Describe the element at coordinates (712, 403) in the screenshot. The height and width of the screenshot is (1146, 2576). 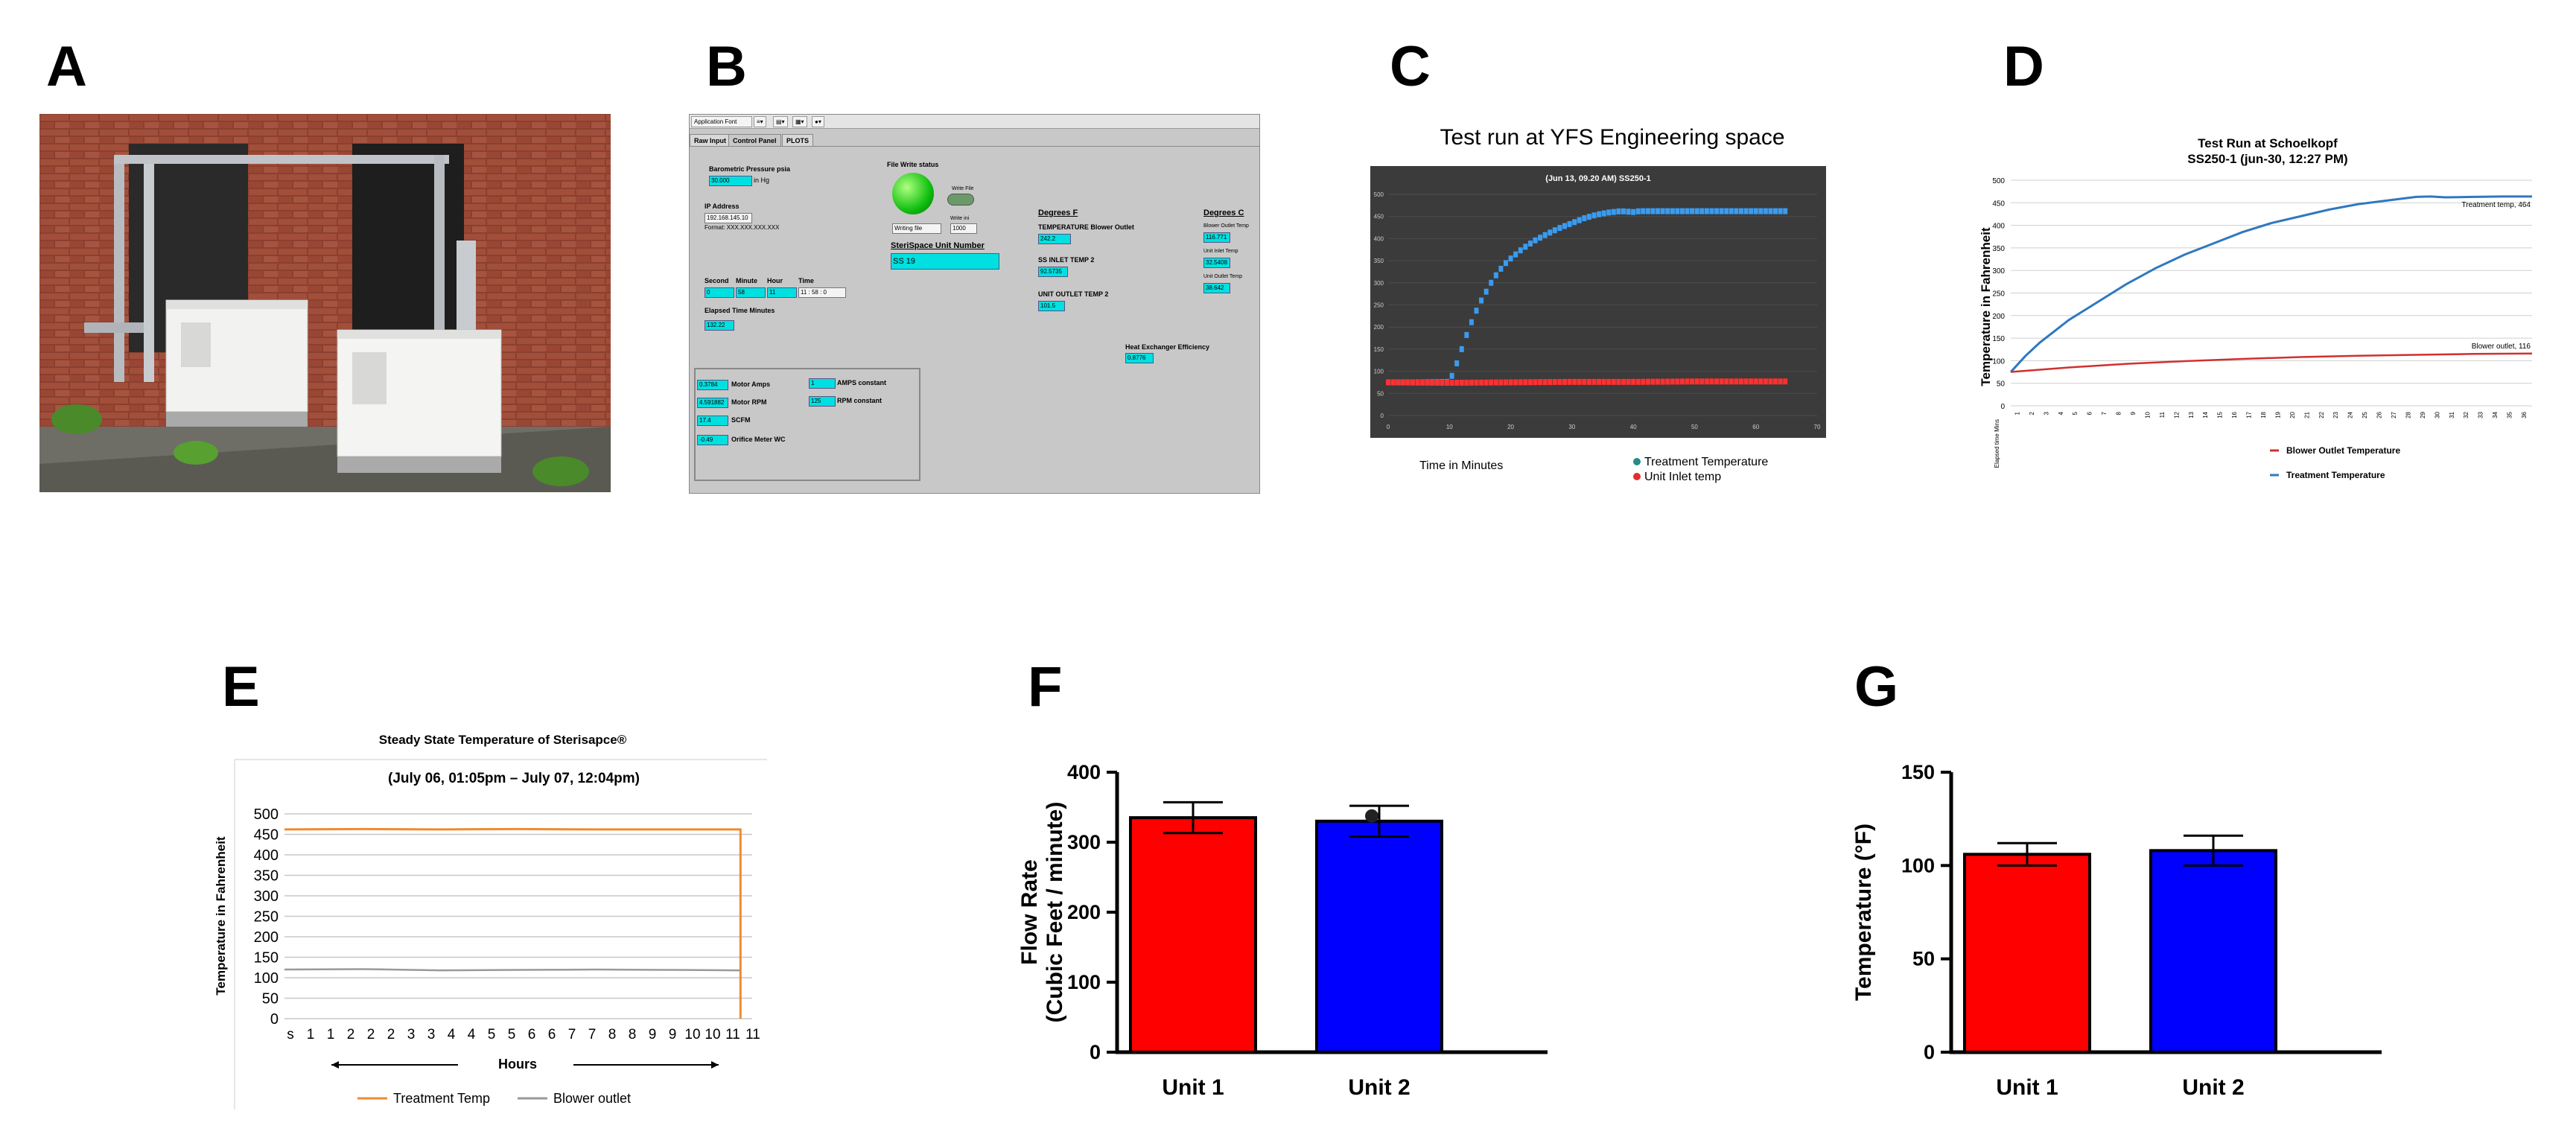
I see `motor-rpm-field: 4.591882` at that location.